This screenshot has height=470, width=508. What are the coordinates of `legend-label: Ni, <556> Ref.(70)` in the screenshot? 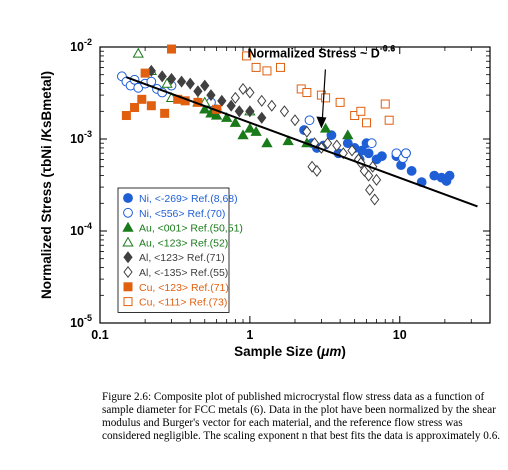 It's located at (182, 214).